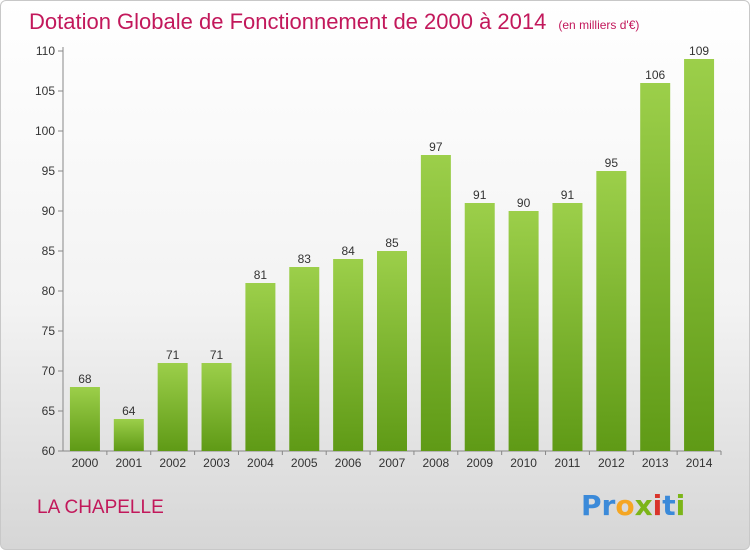 This screenshot has width=750, height=550. Describe the element at coordinates (129, 411) in the screenshot. I see `value-label-2001: 64` at that location.